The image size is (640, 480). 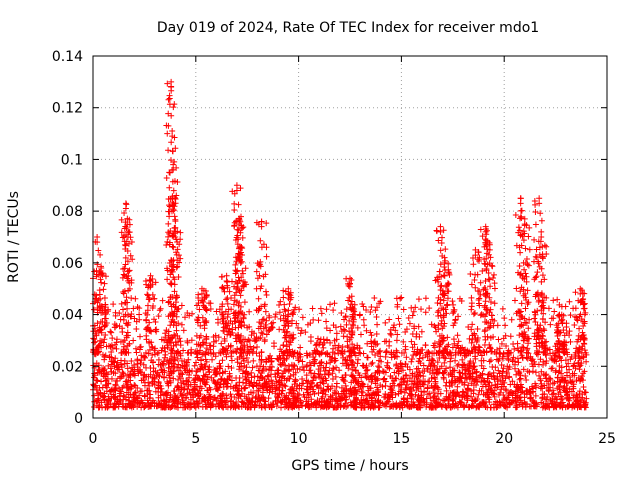 I want to click on x-tick-label: 20, so click(x=504, y=439).